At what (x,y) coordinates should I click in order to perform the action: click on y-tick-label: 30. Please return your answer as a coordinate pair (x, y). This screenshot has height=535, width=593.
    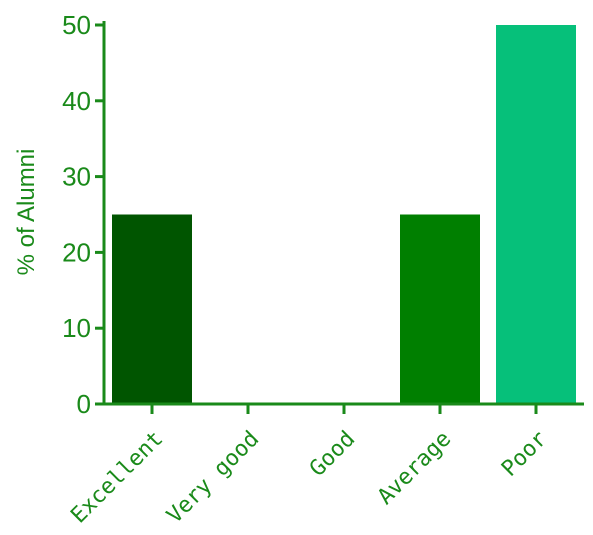
    Looking at the image, I should click on (76, 177).